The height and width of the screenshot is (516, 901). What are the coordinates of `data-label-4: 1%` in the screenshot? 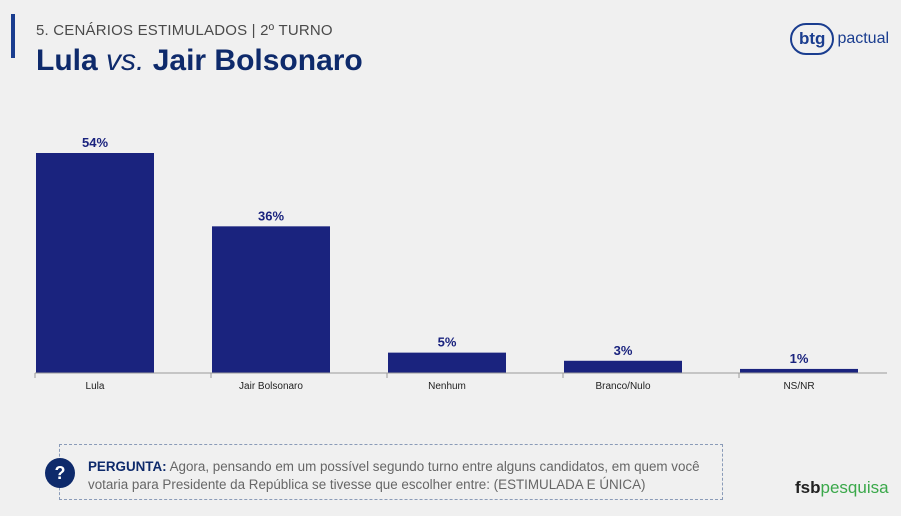 It's located at (799, 358).